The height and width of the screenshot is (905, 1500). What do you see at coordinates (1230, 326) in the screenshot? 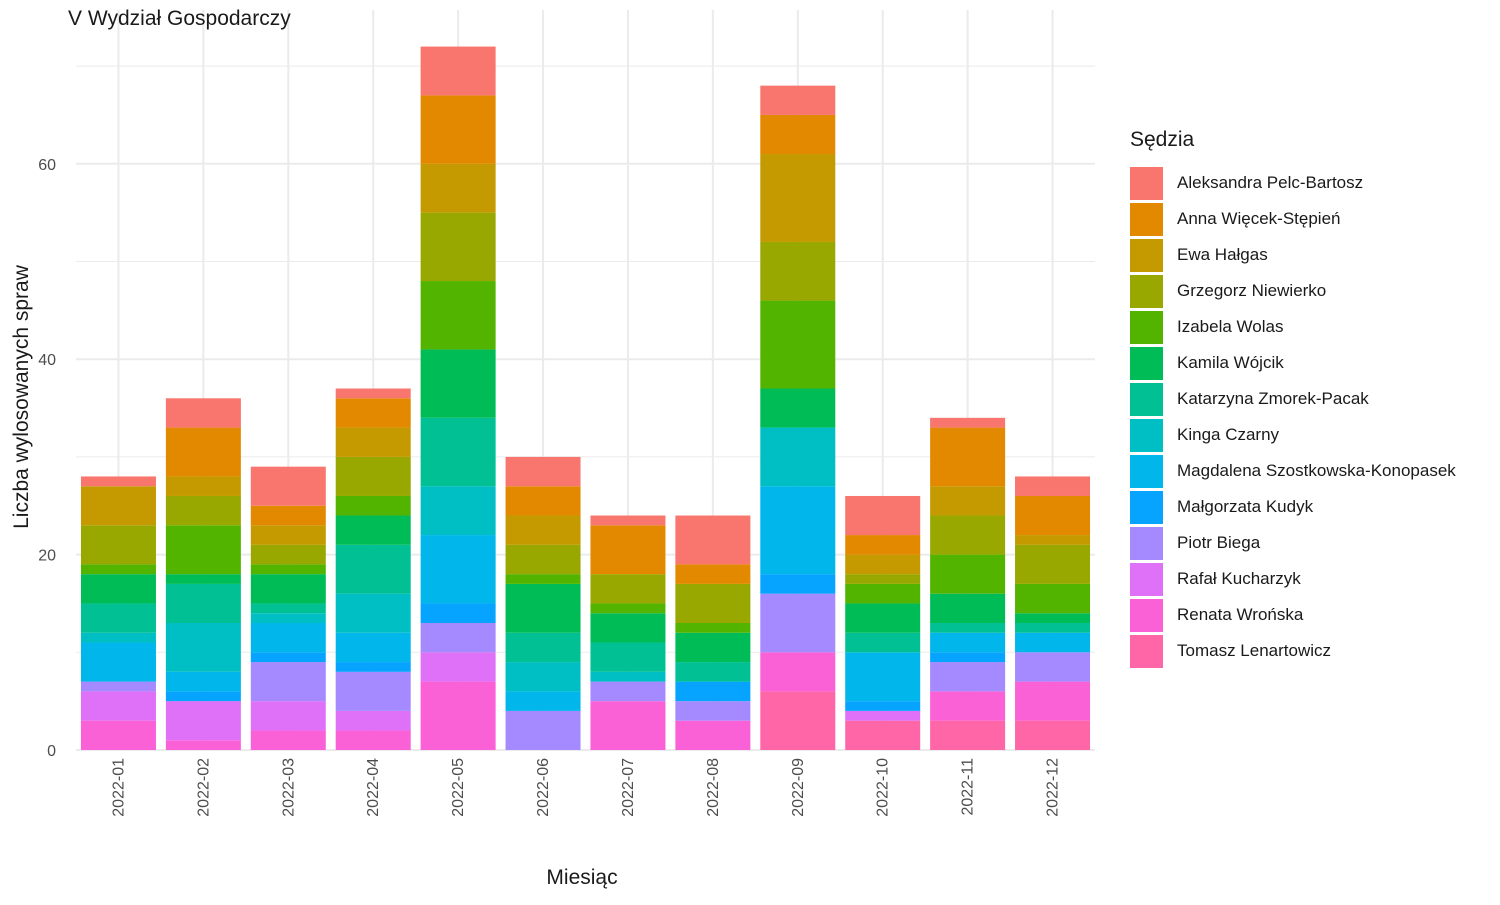
I see `legend-label: Izabela Wolas` at bounding box center [1230, 326].